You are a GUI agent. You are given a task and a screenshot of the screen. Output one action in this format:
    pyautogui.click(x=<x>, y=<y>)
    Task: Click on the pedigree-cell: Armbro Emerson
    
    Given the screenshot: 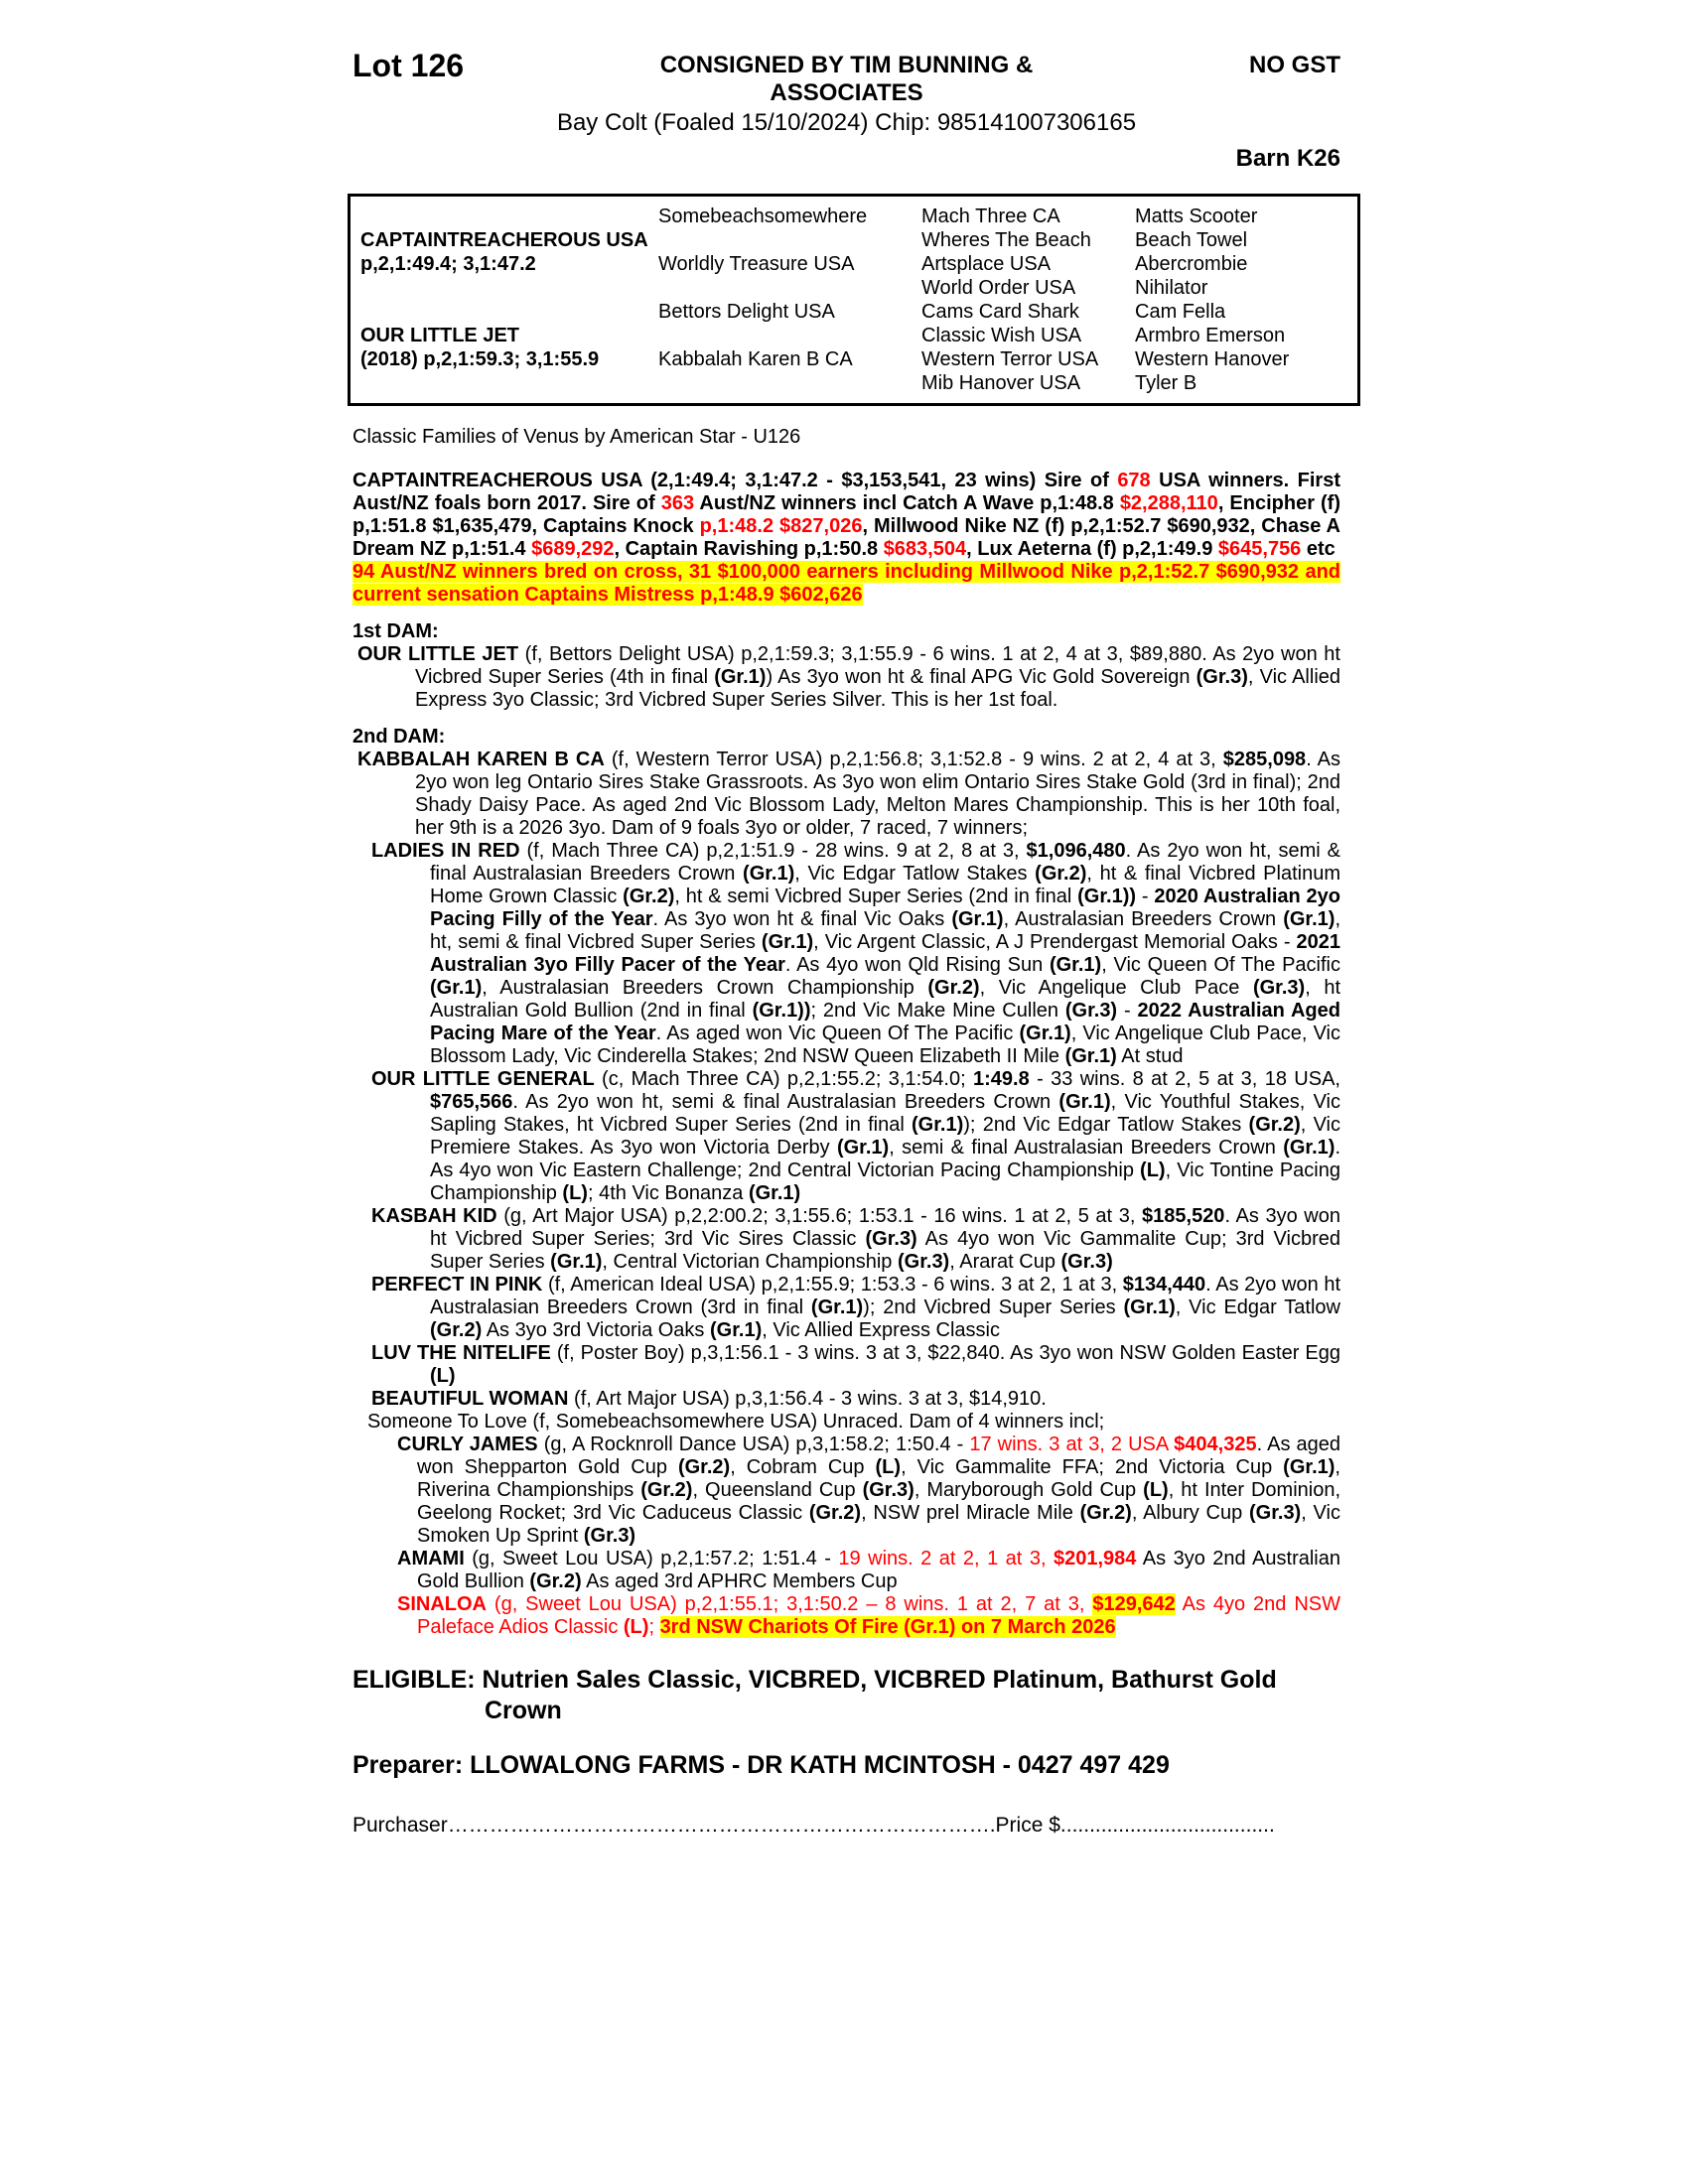 What is the action you would take?
    pyautogui.click(x=1210, y=335)
    